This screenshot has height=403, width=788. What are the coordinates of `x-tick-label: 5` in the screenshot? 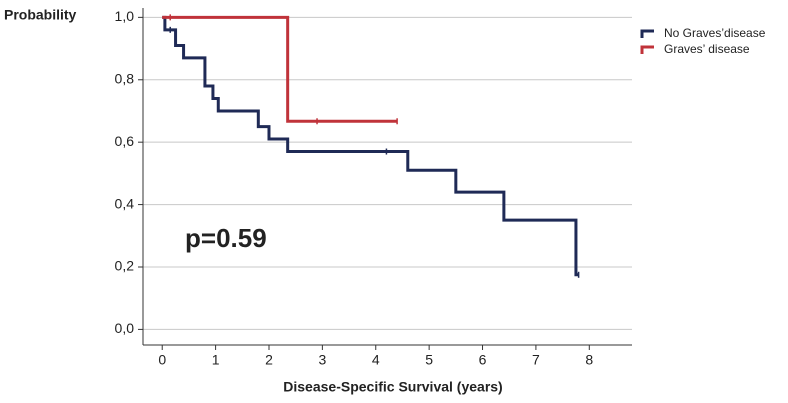 It's located at (429, 360).